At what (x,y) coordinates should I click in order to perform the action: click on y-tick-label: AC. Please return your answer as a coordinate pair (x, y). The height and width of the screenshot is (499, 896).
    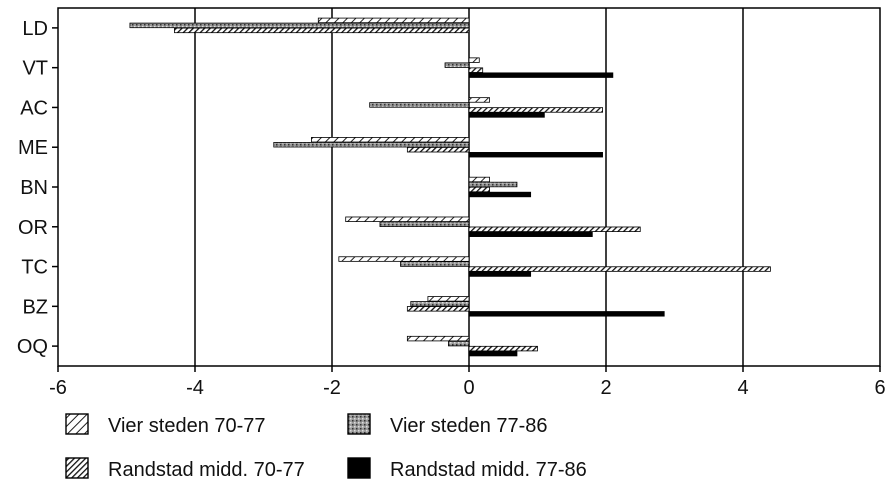
    Looking at the image, I should click on (34, 108).